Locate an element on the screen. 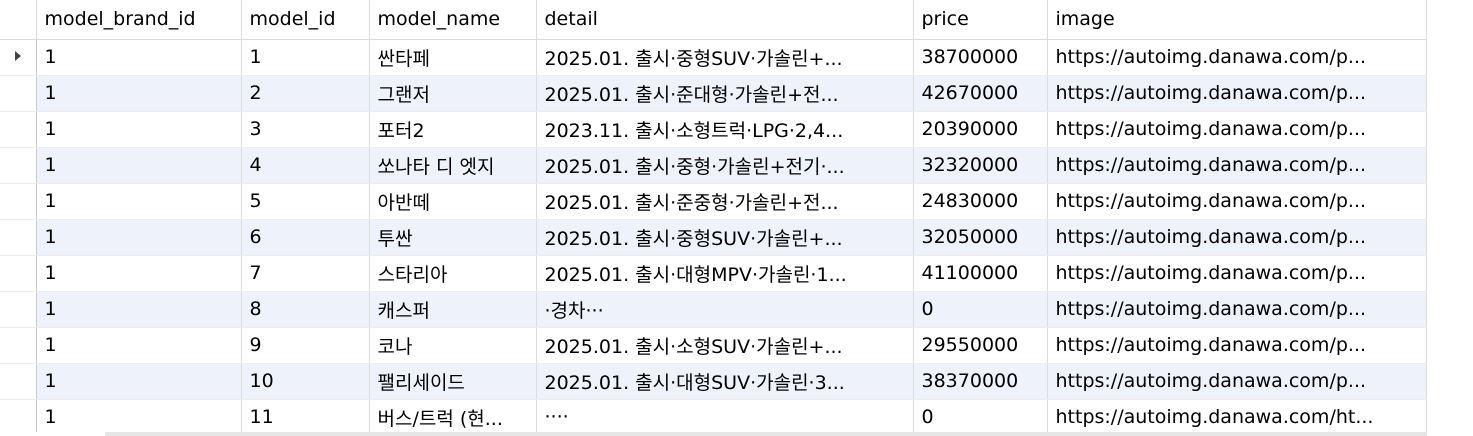 This screenshot has width=1473, height=436. cell-model-id: 2 is located at coordinates (305, 93).